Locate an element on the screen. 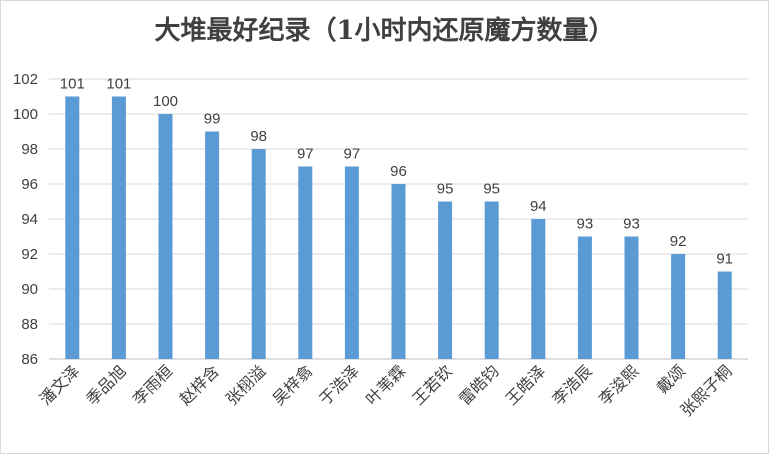 This screenshot has height=454, width=769. y-axis-ticks: 86 88 90 92 94 96 98 100 102 is located at coordinates (25, 219).